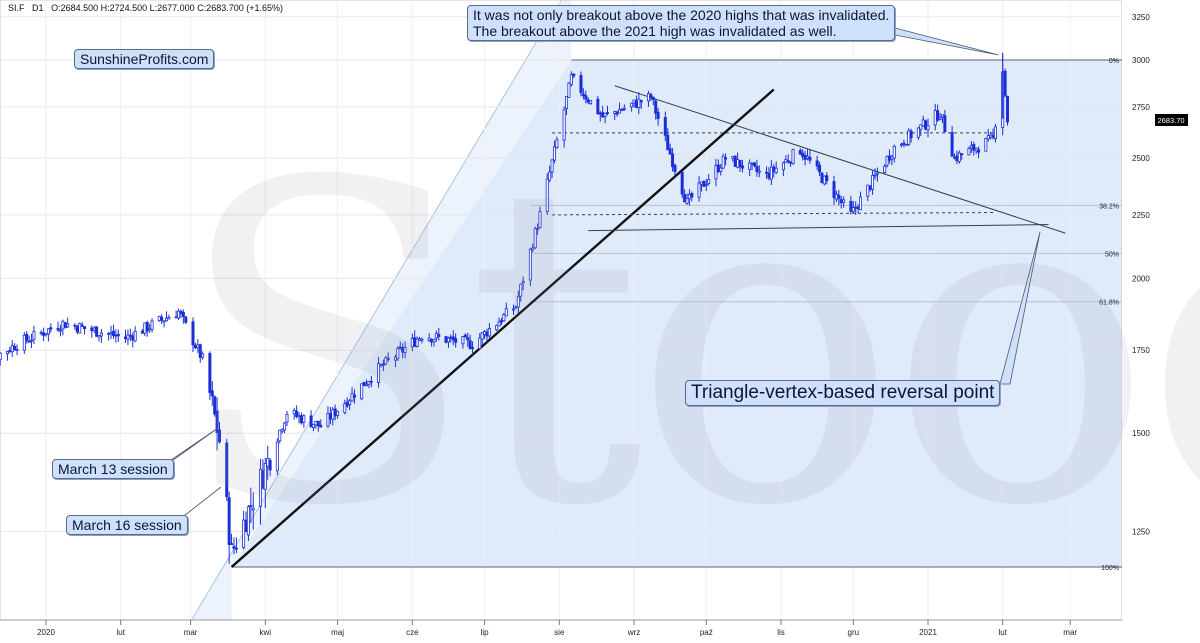 Image resolution: width=1200 pixels, height=643 pixels. Describe the element at coordinates (818, 228) in the screenshot. I see `triangle-lower-line` at that location.